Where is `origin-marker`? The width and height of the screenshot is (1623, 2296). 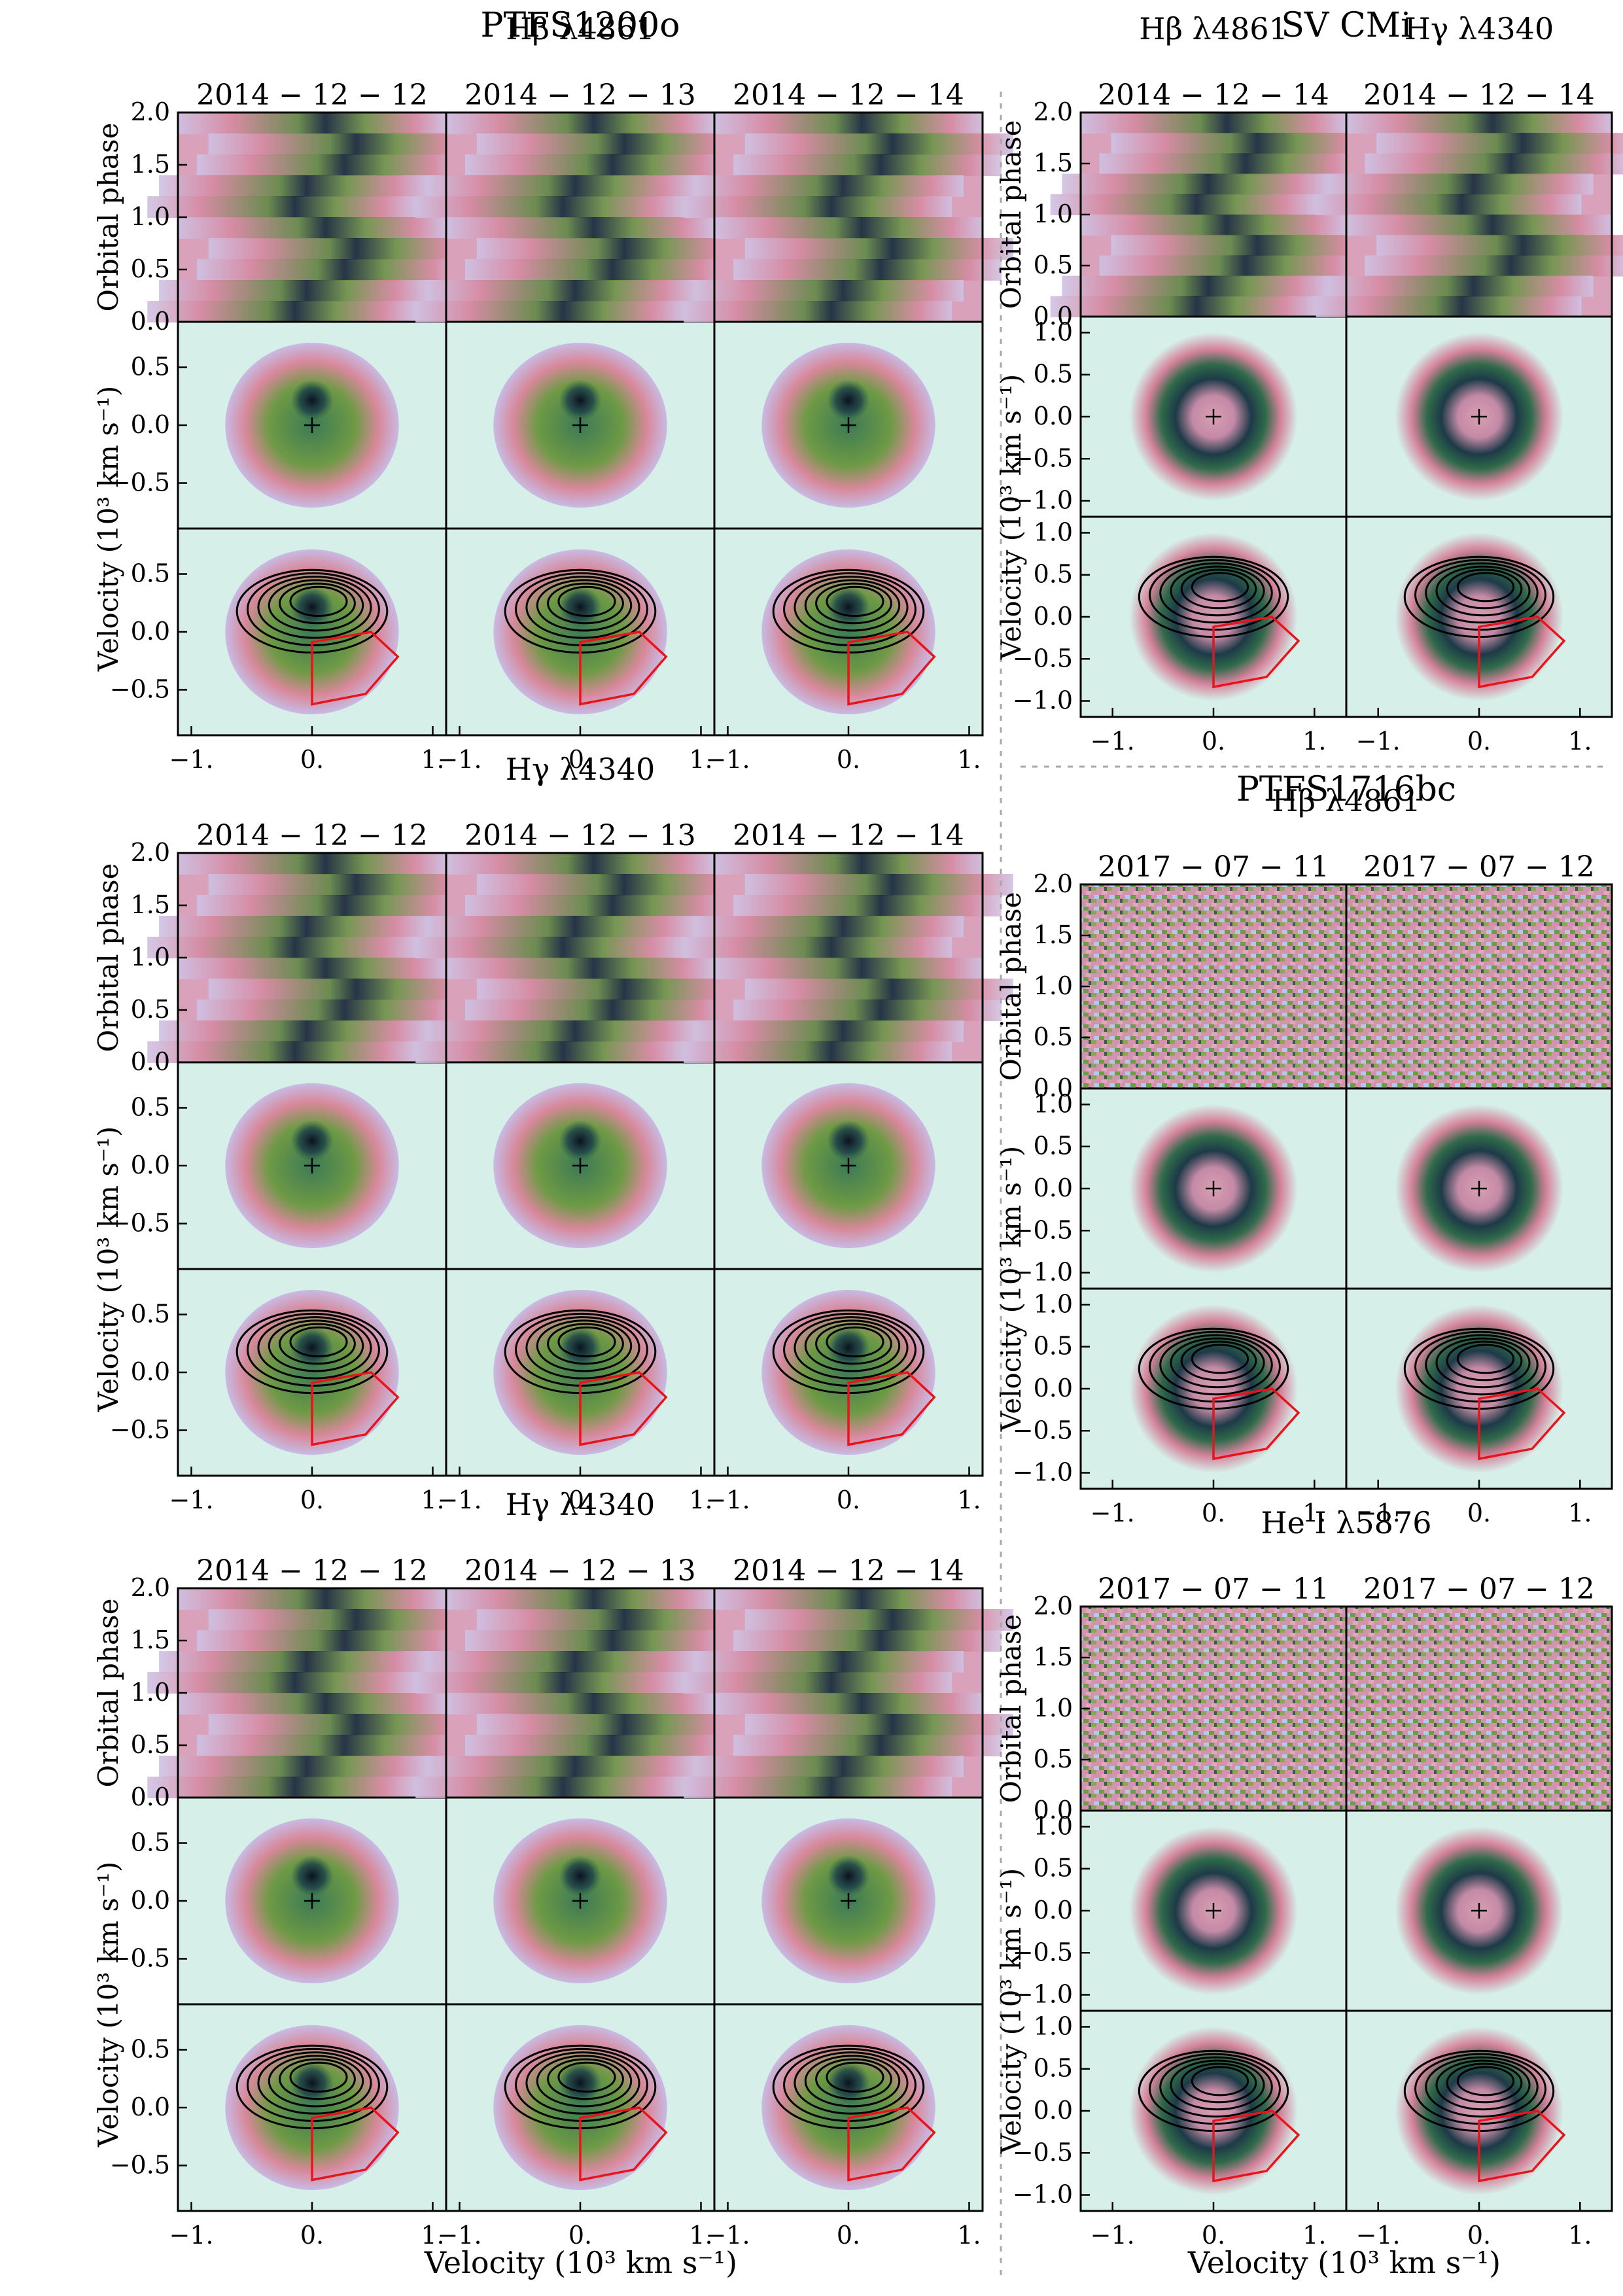 origin-marker is located at coordinates (849, 1166).